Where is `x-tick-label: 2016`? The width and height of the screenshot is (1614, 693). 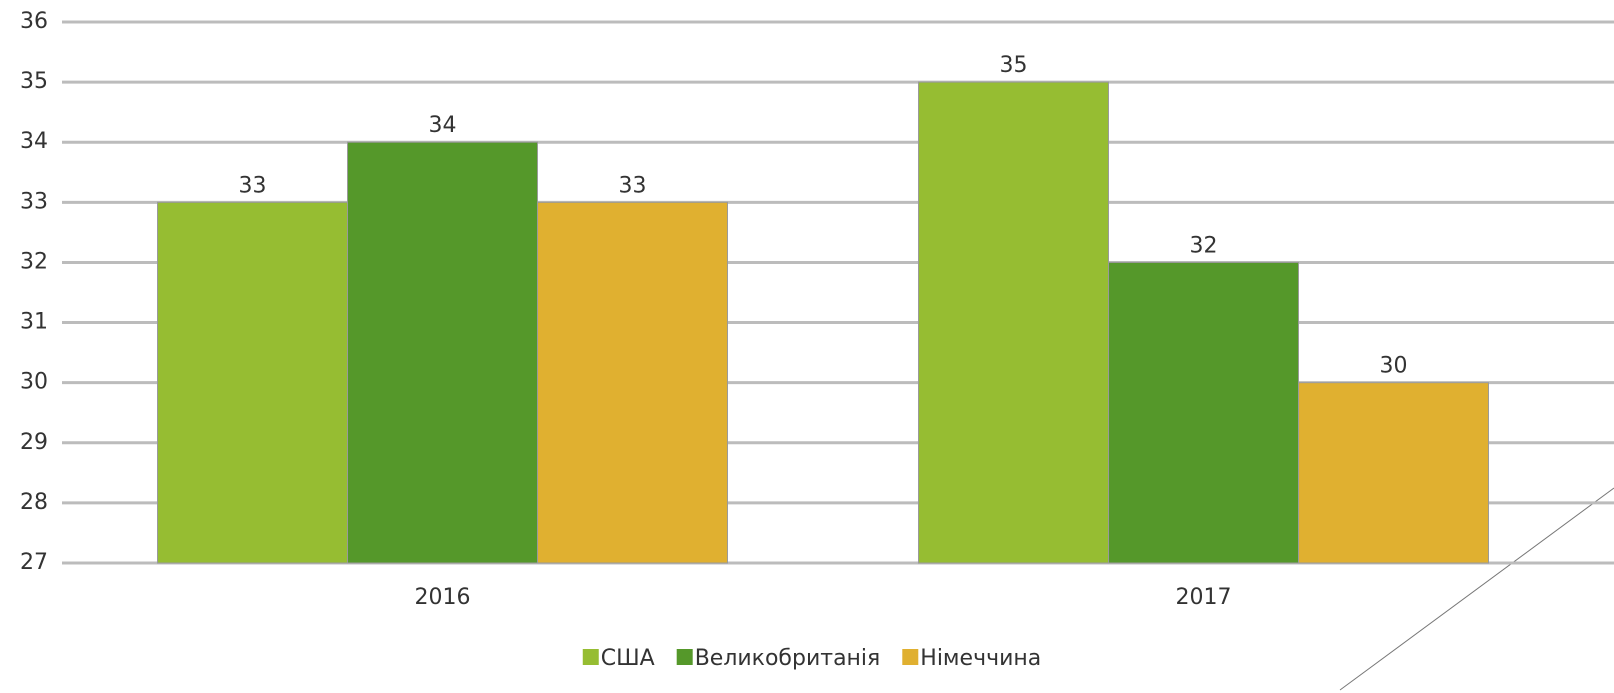 x-tick-label: 2016 is located at coordinates (443, 597).